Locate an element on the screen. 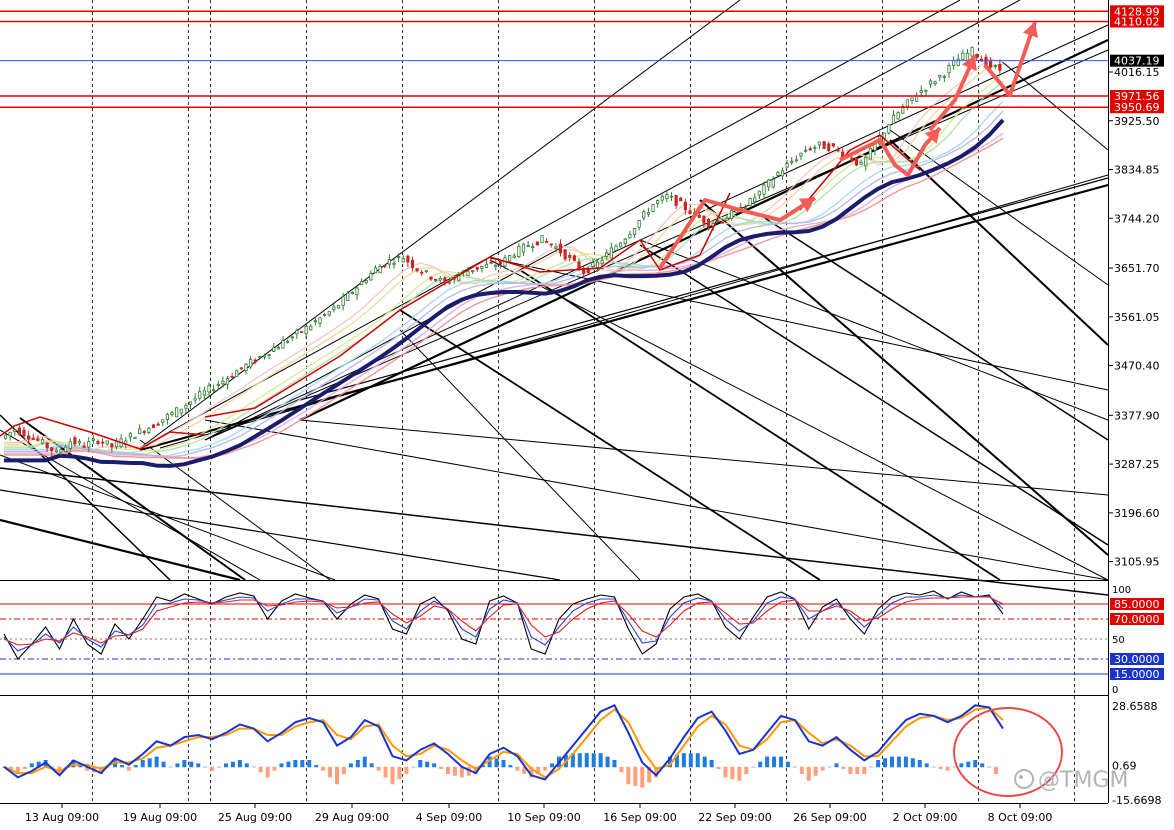 The height and width of the screenshot is (830, 1174). time-tick-label-3: 29 Aug 09:00 is located at coordinates (352, 817).